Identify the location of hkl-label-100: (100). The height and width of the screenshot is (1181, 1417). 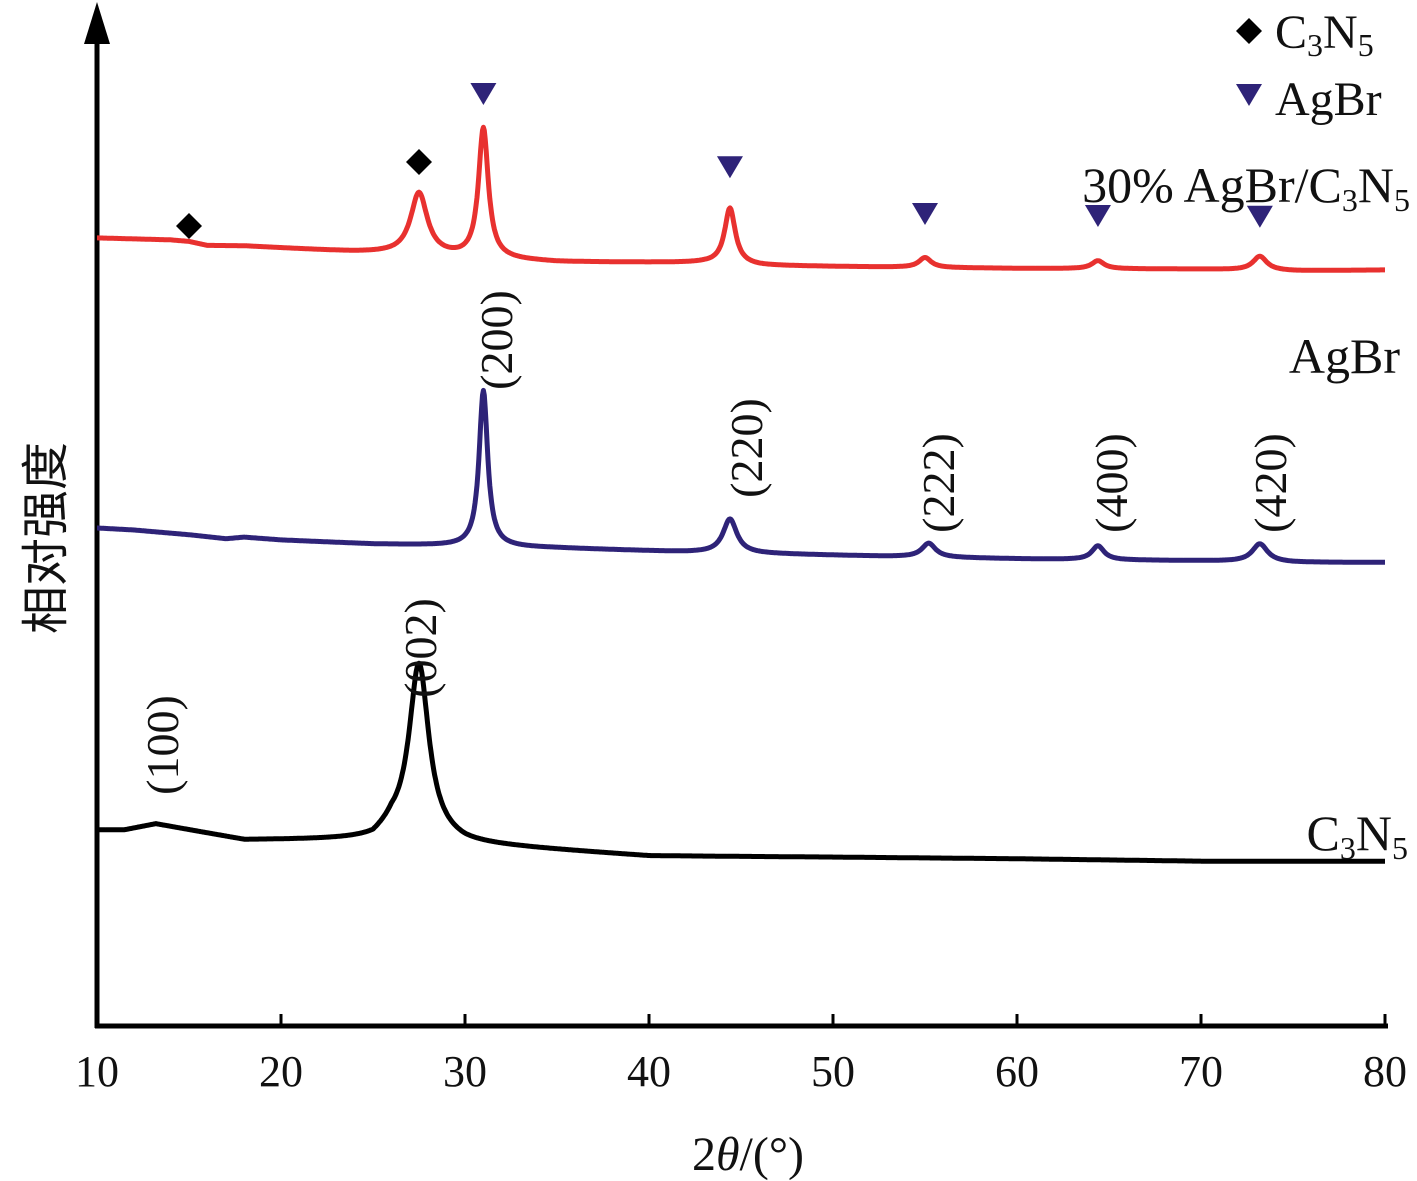
(162, 745).